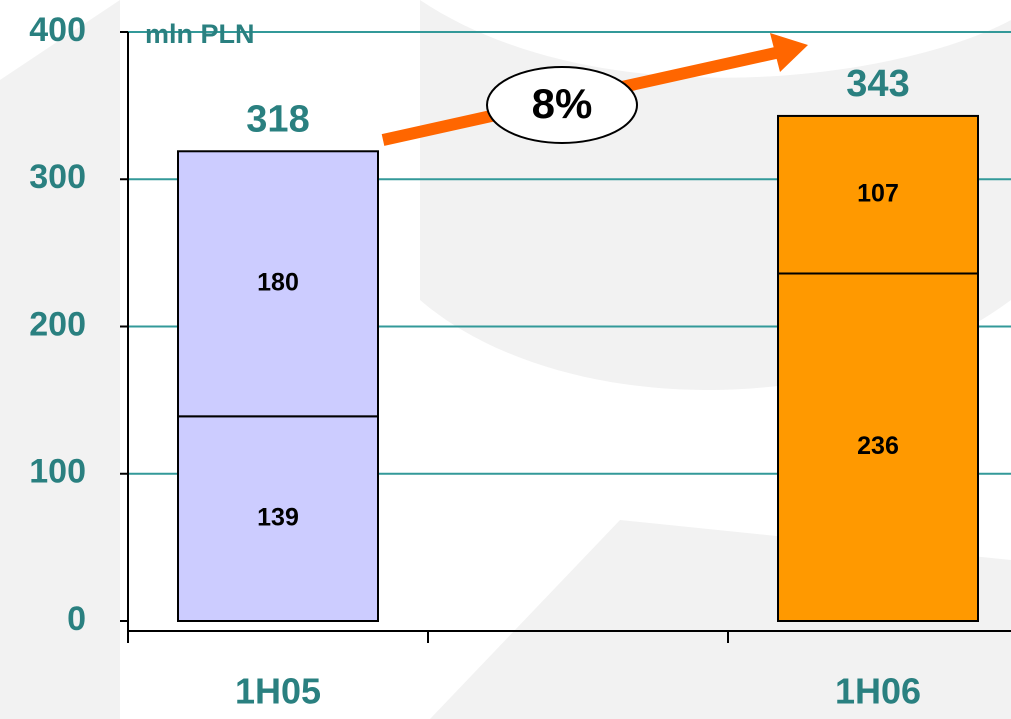 This screenshot has height=719, width=1011. What do you see at coordinates (278, 691) in the screenshot?
I see `x-tick-label: 1H05` at bounding box center [278, 691].